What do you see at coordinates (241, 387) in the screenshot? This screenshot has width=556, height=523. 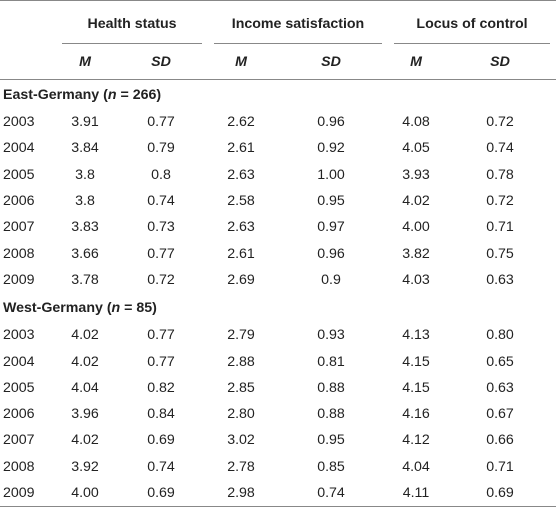 I see `value-cell: 2.85` at bounding box center [241, 387].